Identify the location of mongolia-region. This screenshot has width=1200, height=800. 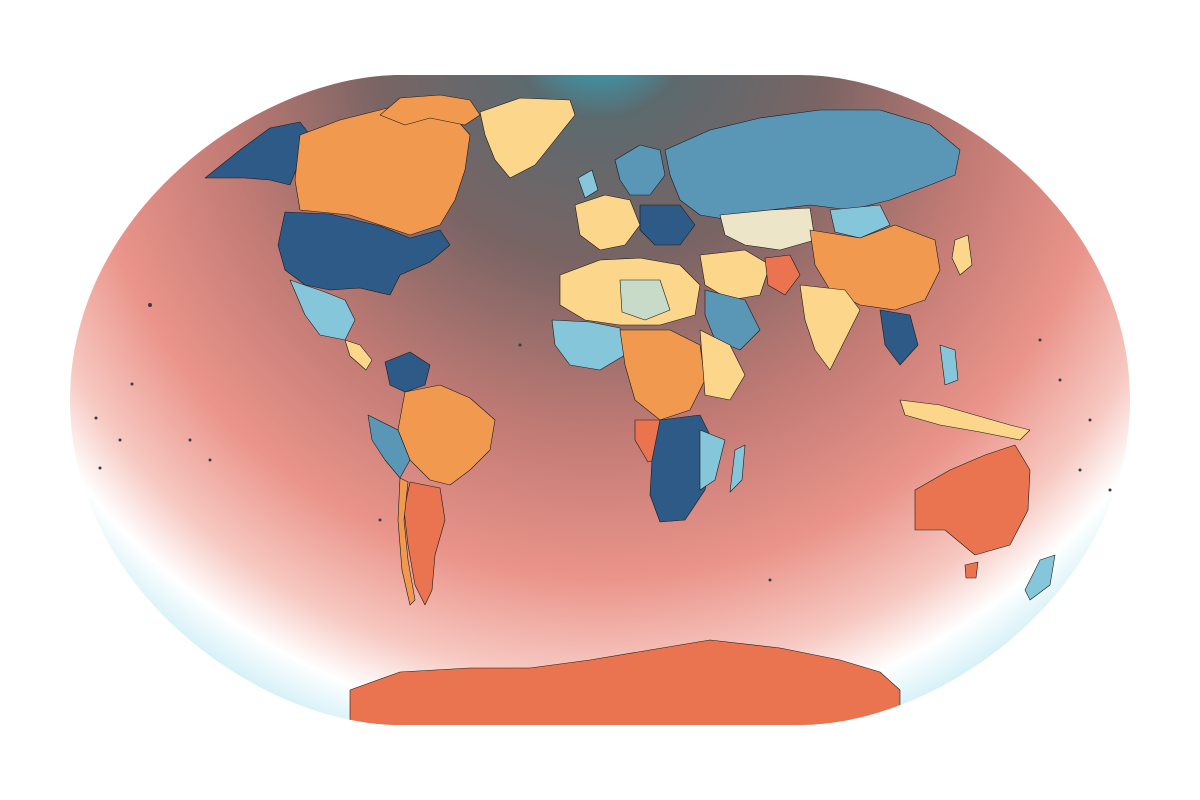
(860, 221).